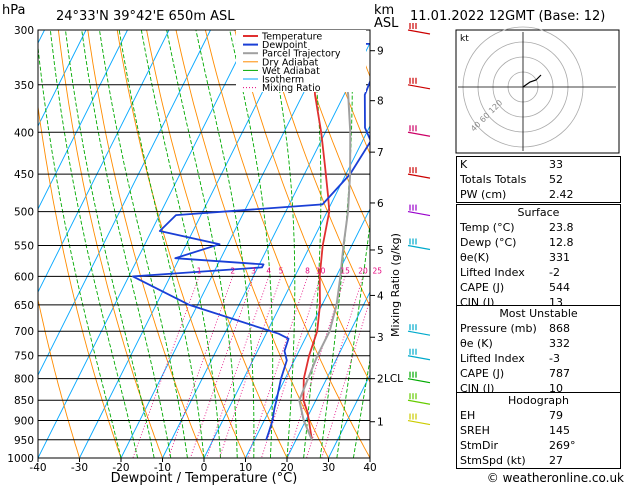  What do you see at coordinates (556, 164) in the screenshot?
I see `param-value: 33` at bounding box center [556, 164].